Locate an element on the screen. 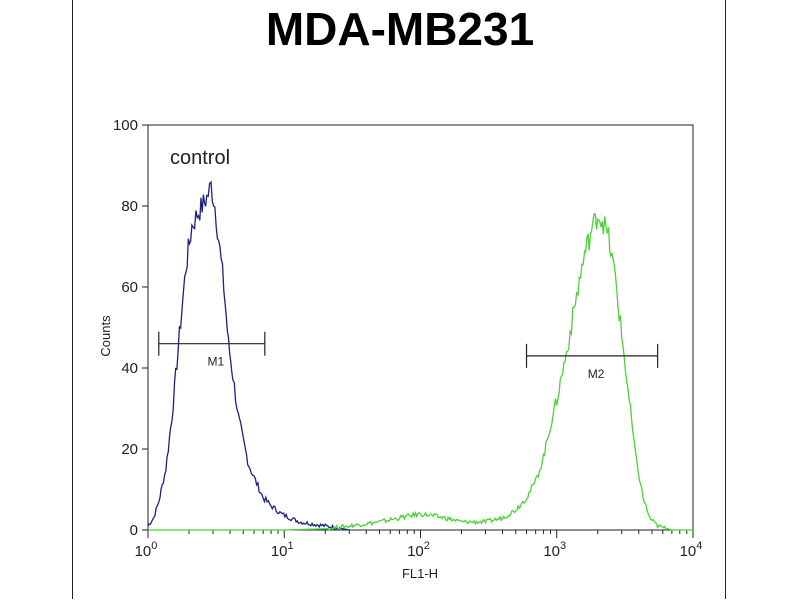  x-tick-label: 10⁰ is located at coordinates (146, 550).